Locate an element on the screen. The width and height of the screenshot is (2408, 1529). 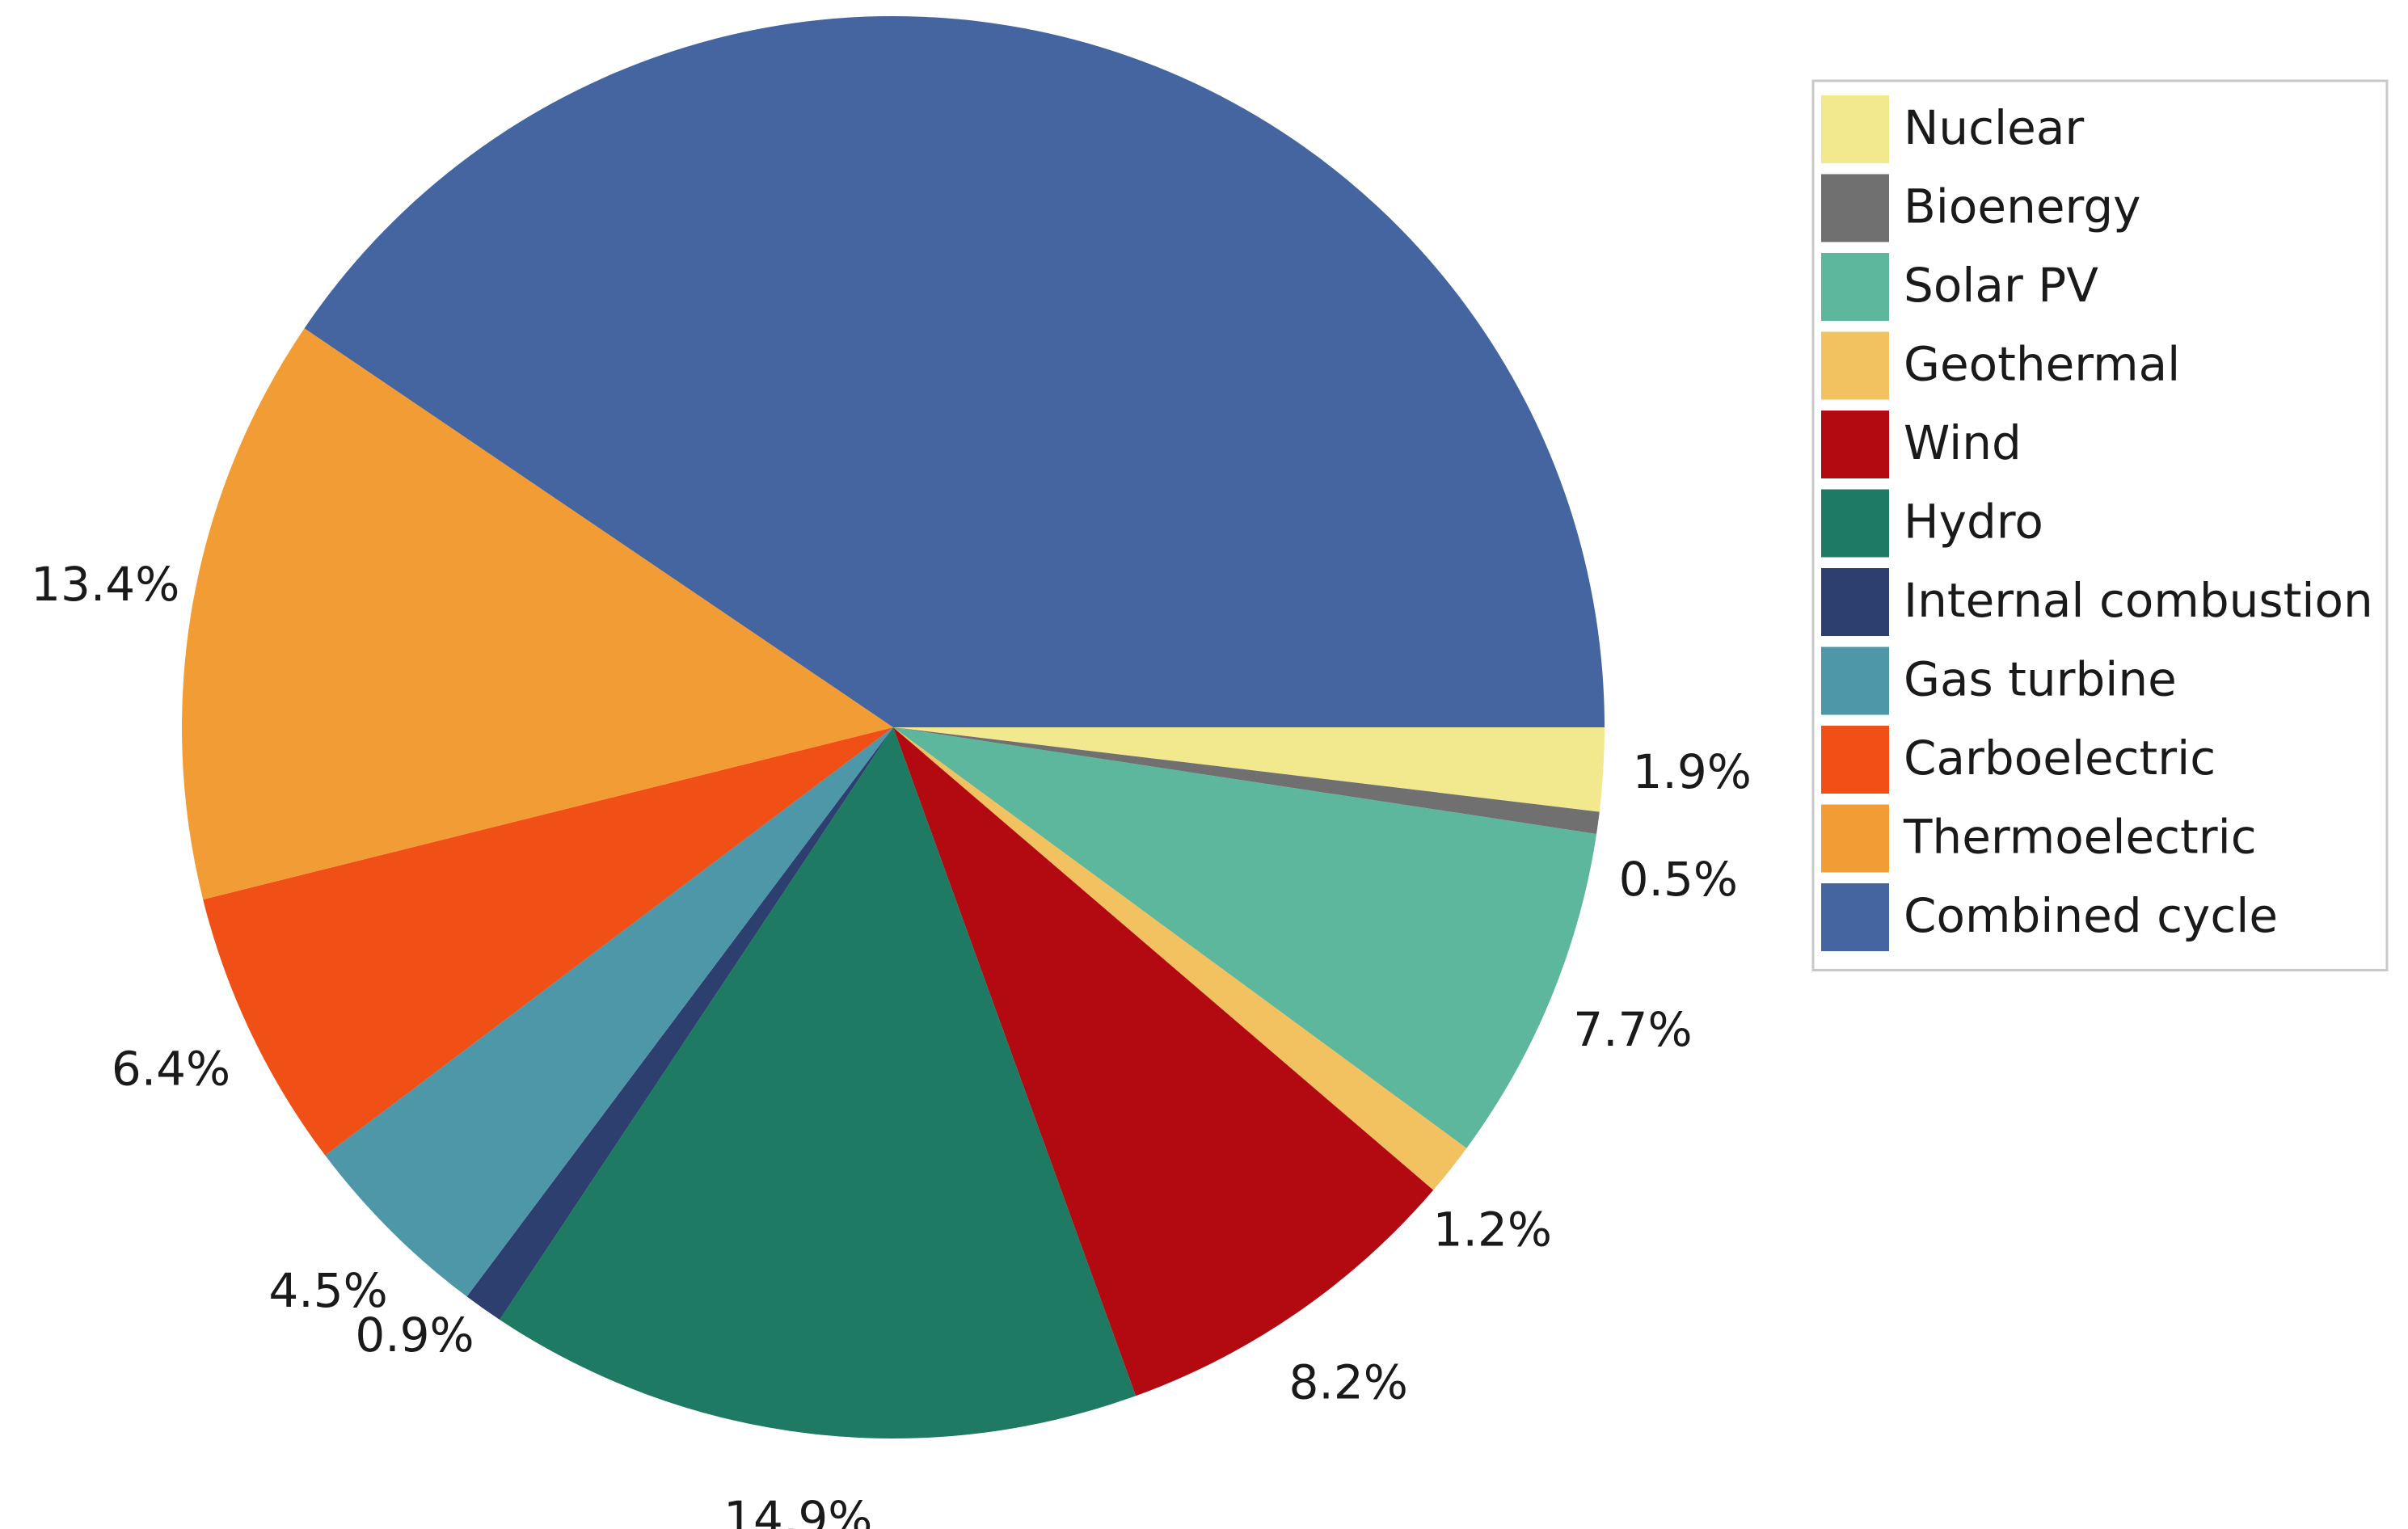
value-label-geothermal: 1.2% is located at coordinates (1492, 1230).